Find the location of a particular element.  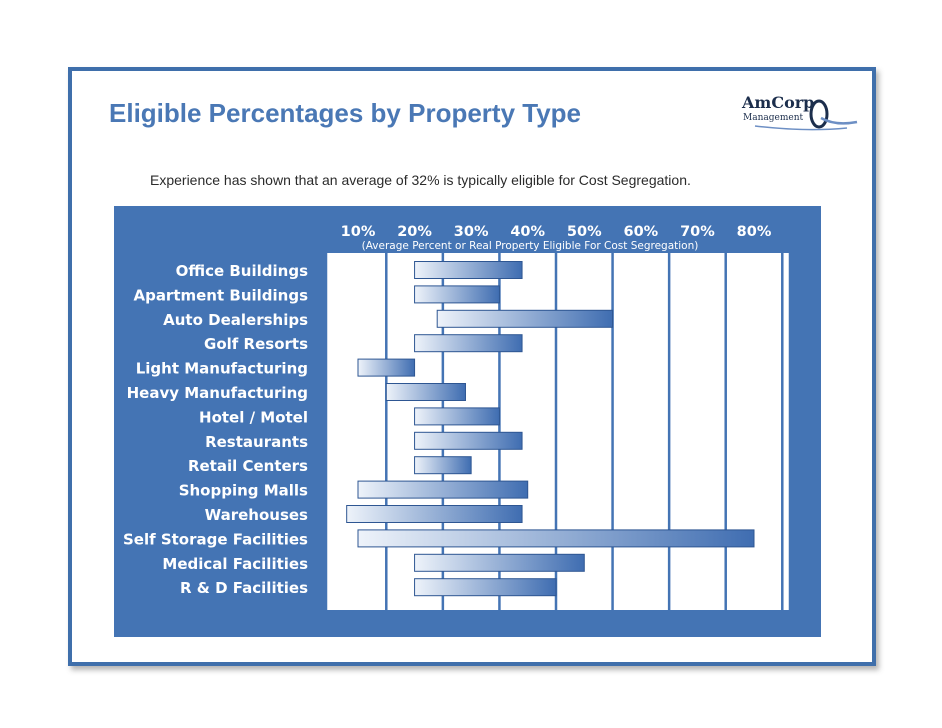

x-tick-label: 50% is located at coordinates (584, 232).